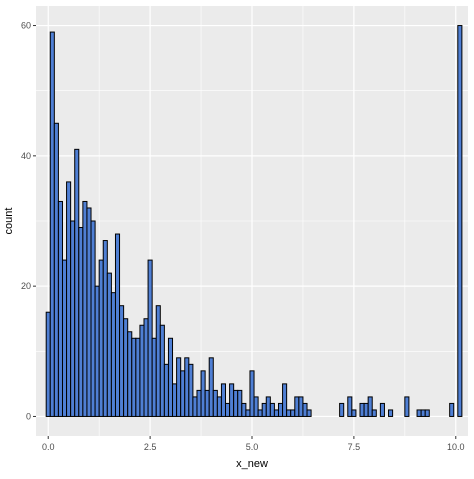 This screenshot has height=479, width=474. Describe the element at coordinates (28, 221) in the screenshot. I see `y-axis-ticks: 0 20 40 60` at that location.